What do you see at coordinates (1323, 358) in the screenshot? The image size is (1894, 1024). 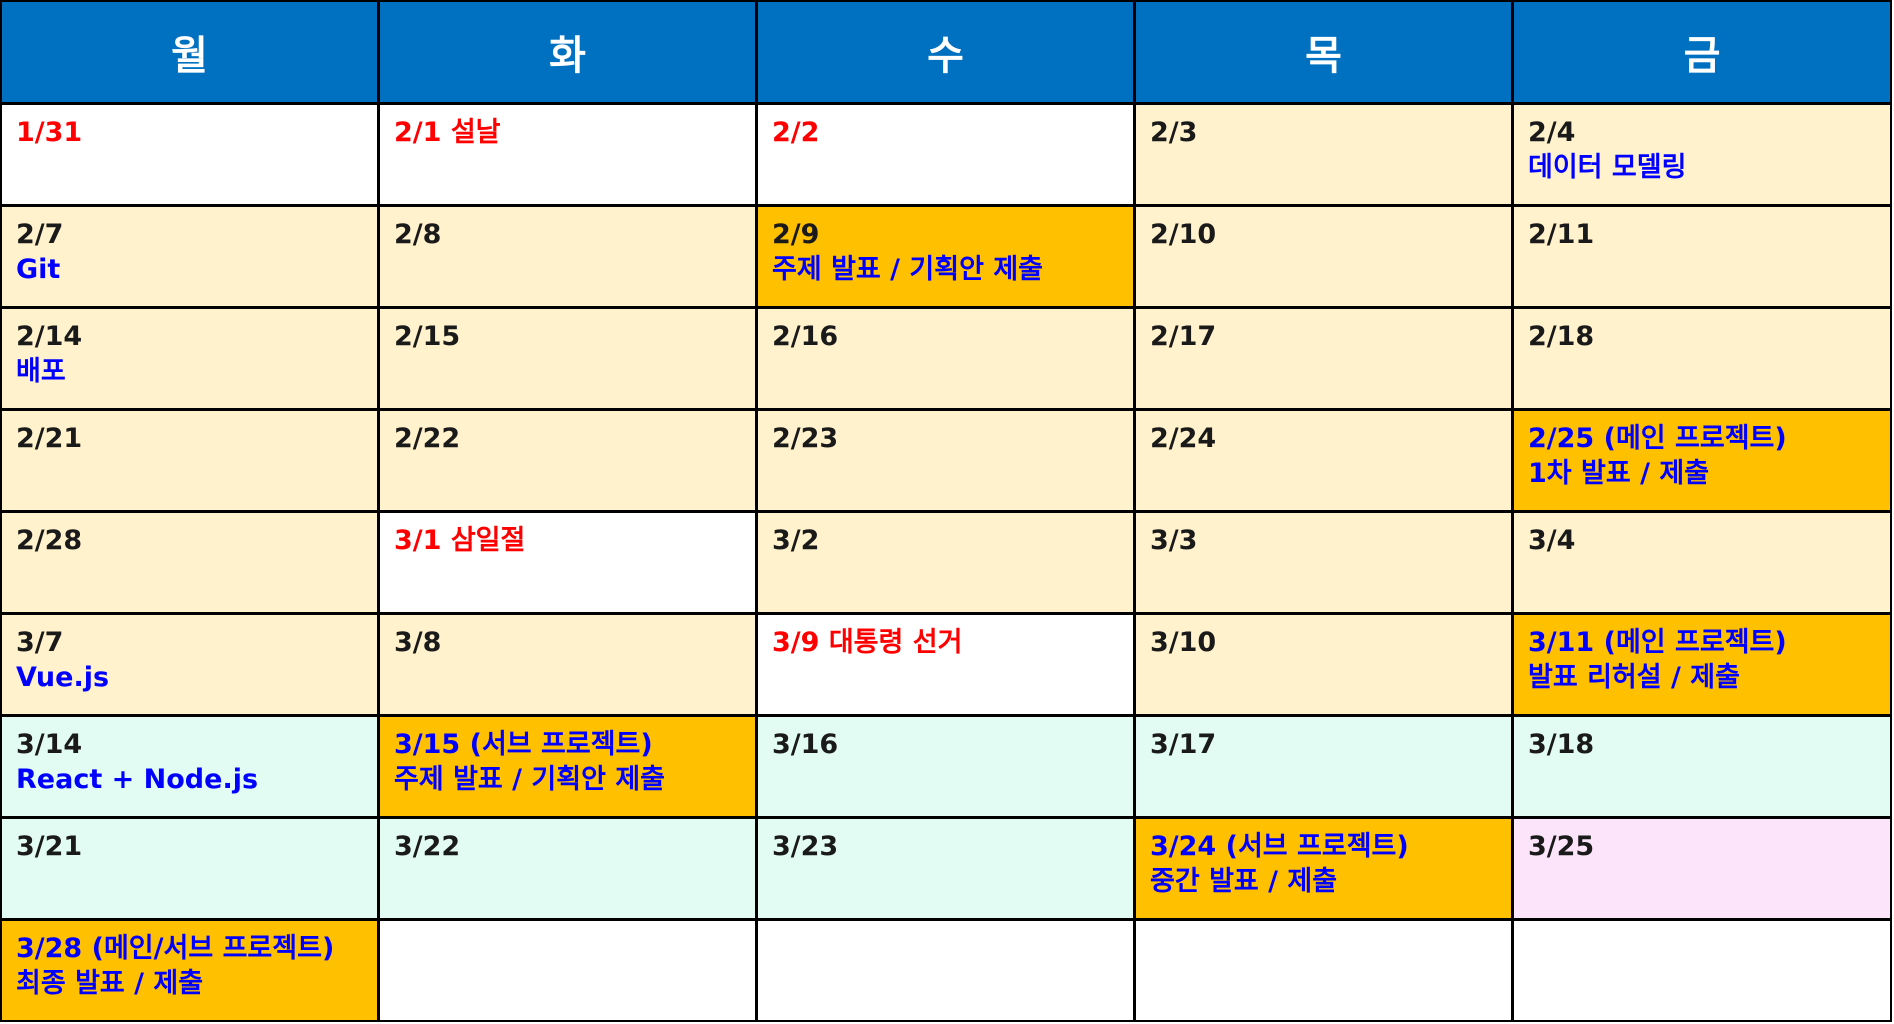 I see `calendar-day-cell: 2/17` at bounding box center [1323, 358].